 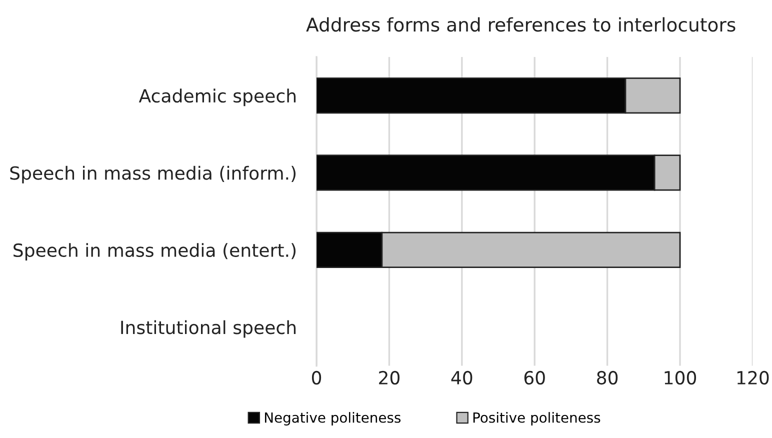 What do you see at coordinates (153, 175) in the screenshot?
I see `y-tick-label: Speech in mass media (inform.)` at bounding box center [153, 175].